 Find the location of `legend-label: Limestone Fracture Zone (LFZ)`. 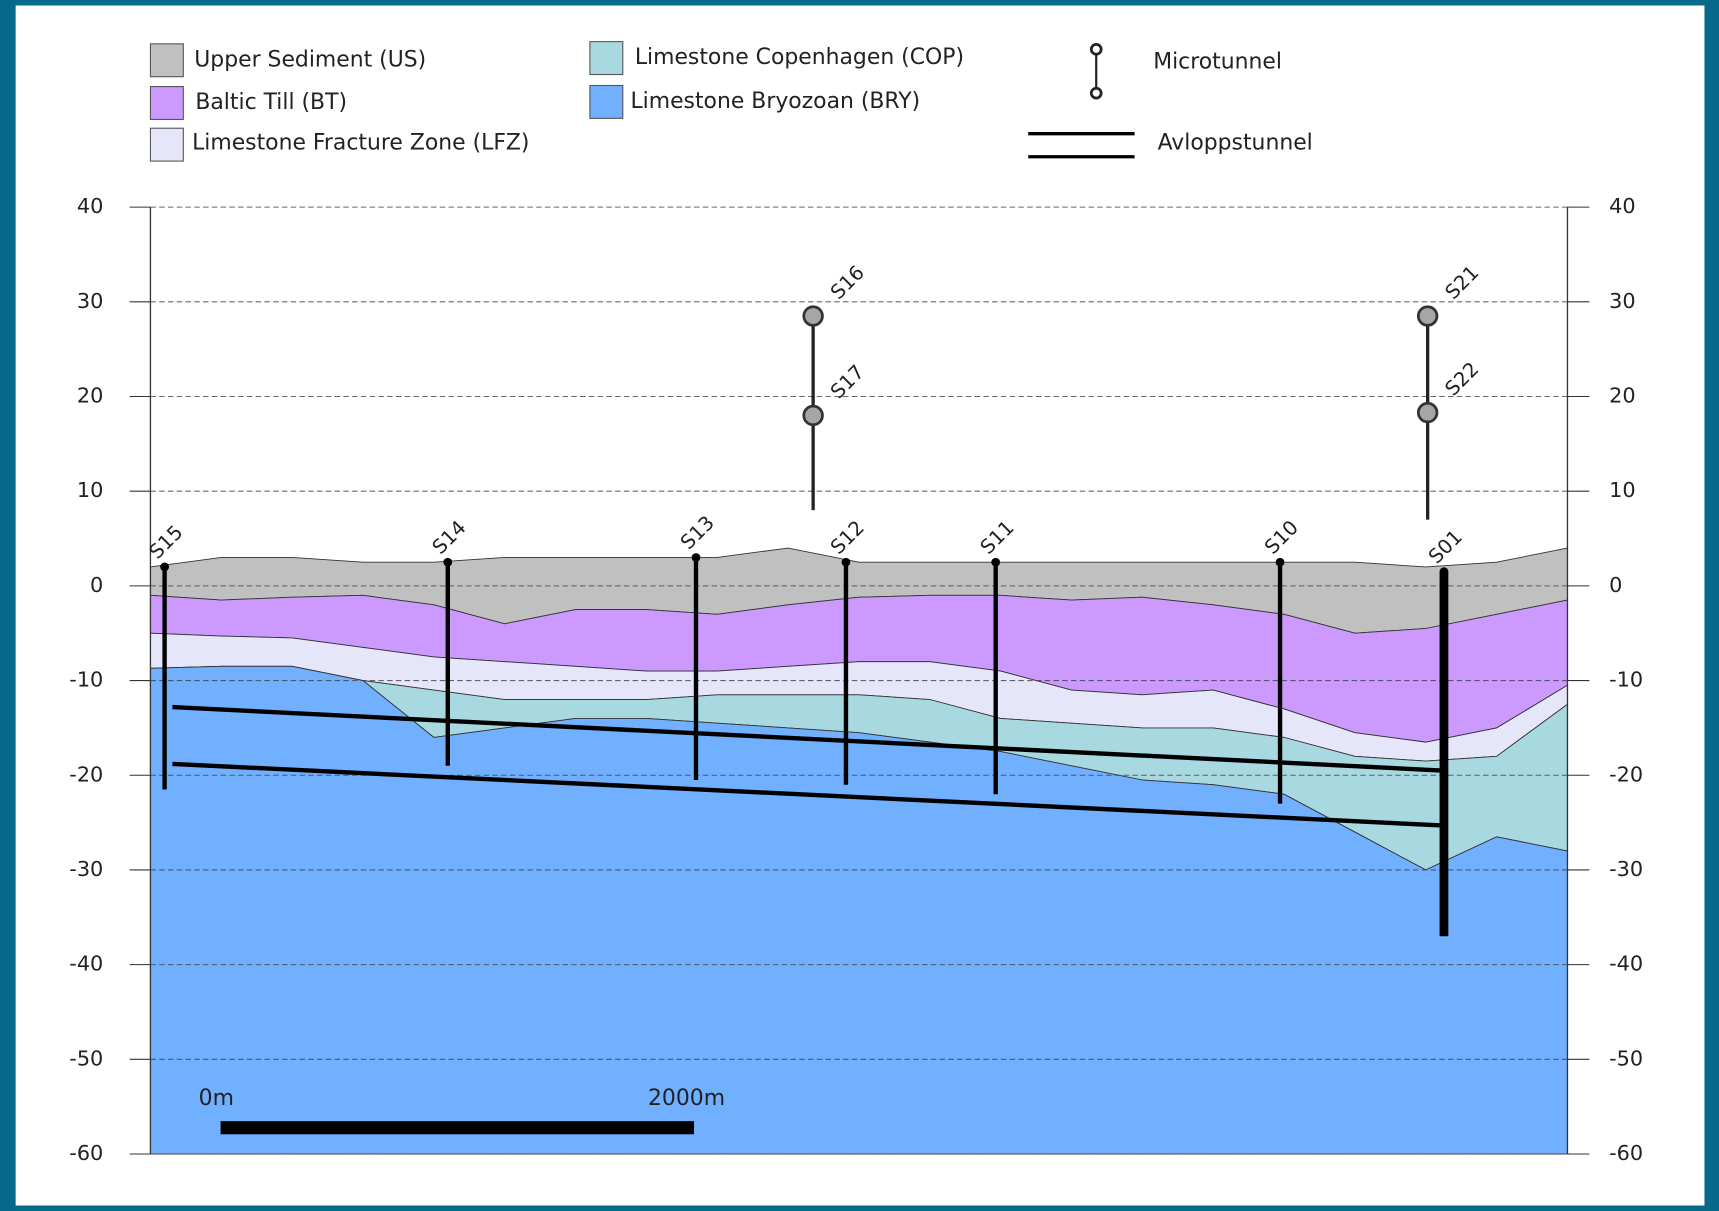

legend-label: Limestone Fracture Zone (LFZ) is located at coordinates (360, 143).